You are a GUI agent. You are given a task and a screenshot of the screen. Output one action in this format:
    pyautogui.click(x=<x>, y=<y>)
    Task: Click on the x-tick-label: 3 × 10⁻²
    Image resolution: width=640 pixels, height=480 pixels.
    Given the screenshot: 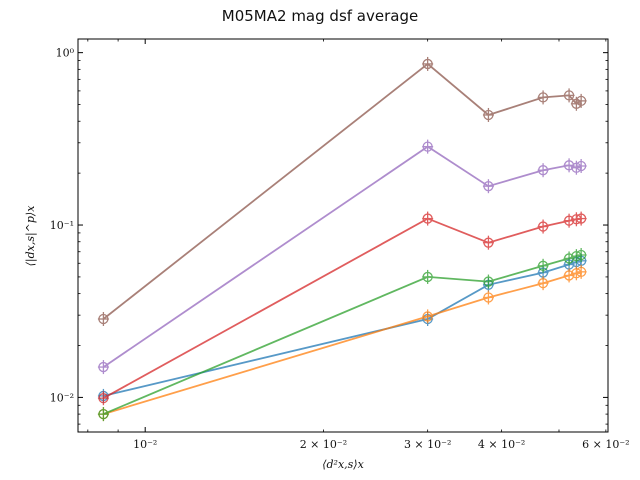 What is the action you would take?
    pyautogui.click(x=427, y=444)
    